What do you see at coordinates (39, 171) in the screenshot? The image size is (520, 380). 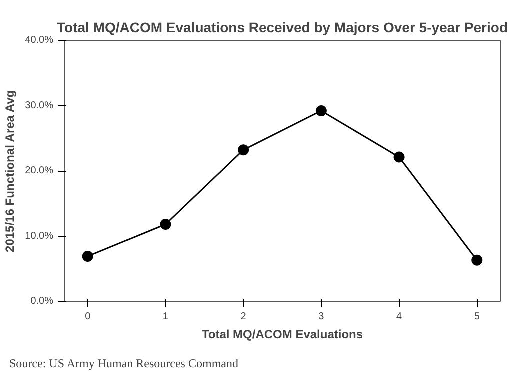 I see `y-tick-label: 20.0%` at bounding box center [39, 171].